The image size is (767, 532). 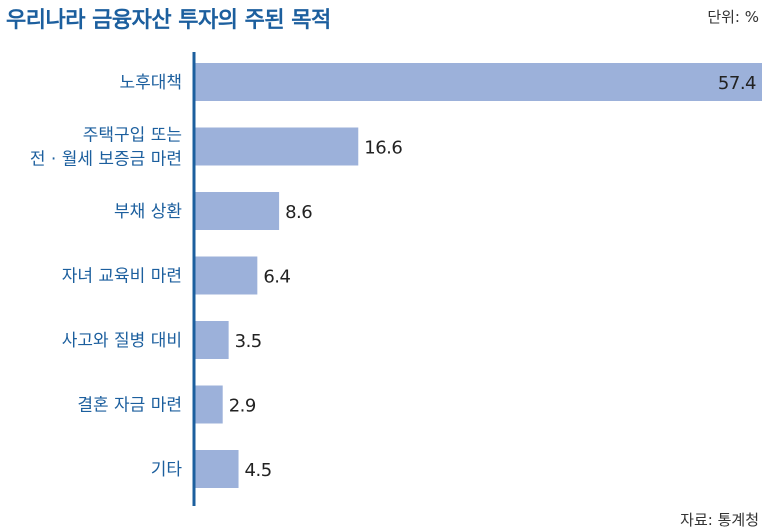 I want to click on category-label: 자녀 교육비 마련, so click(x=122, y=277).